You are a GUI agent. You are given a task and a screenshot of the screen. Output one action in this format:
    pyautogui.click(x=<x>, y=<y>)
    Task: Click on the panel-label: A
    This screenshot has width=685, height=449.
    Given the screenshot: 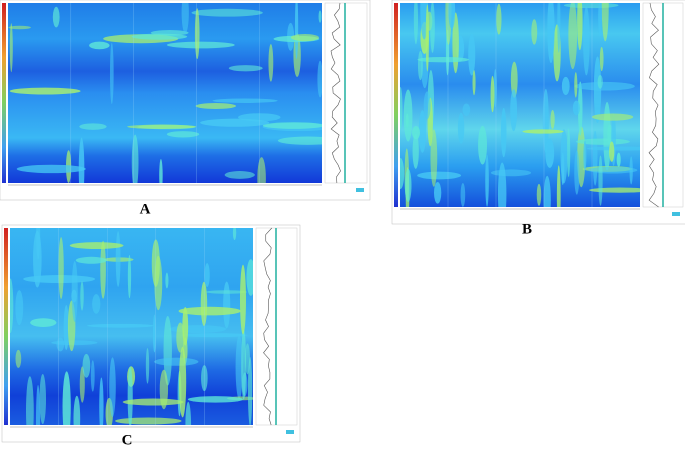 What is the action you would take?
    pyautogui.click(x=145, y=209)
    